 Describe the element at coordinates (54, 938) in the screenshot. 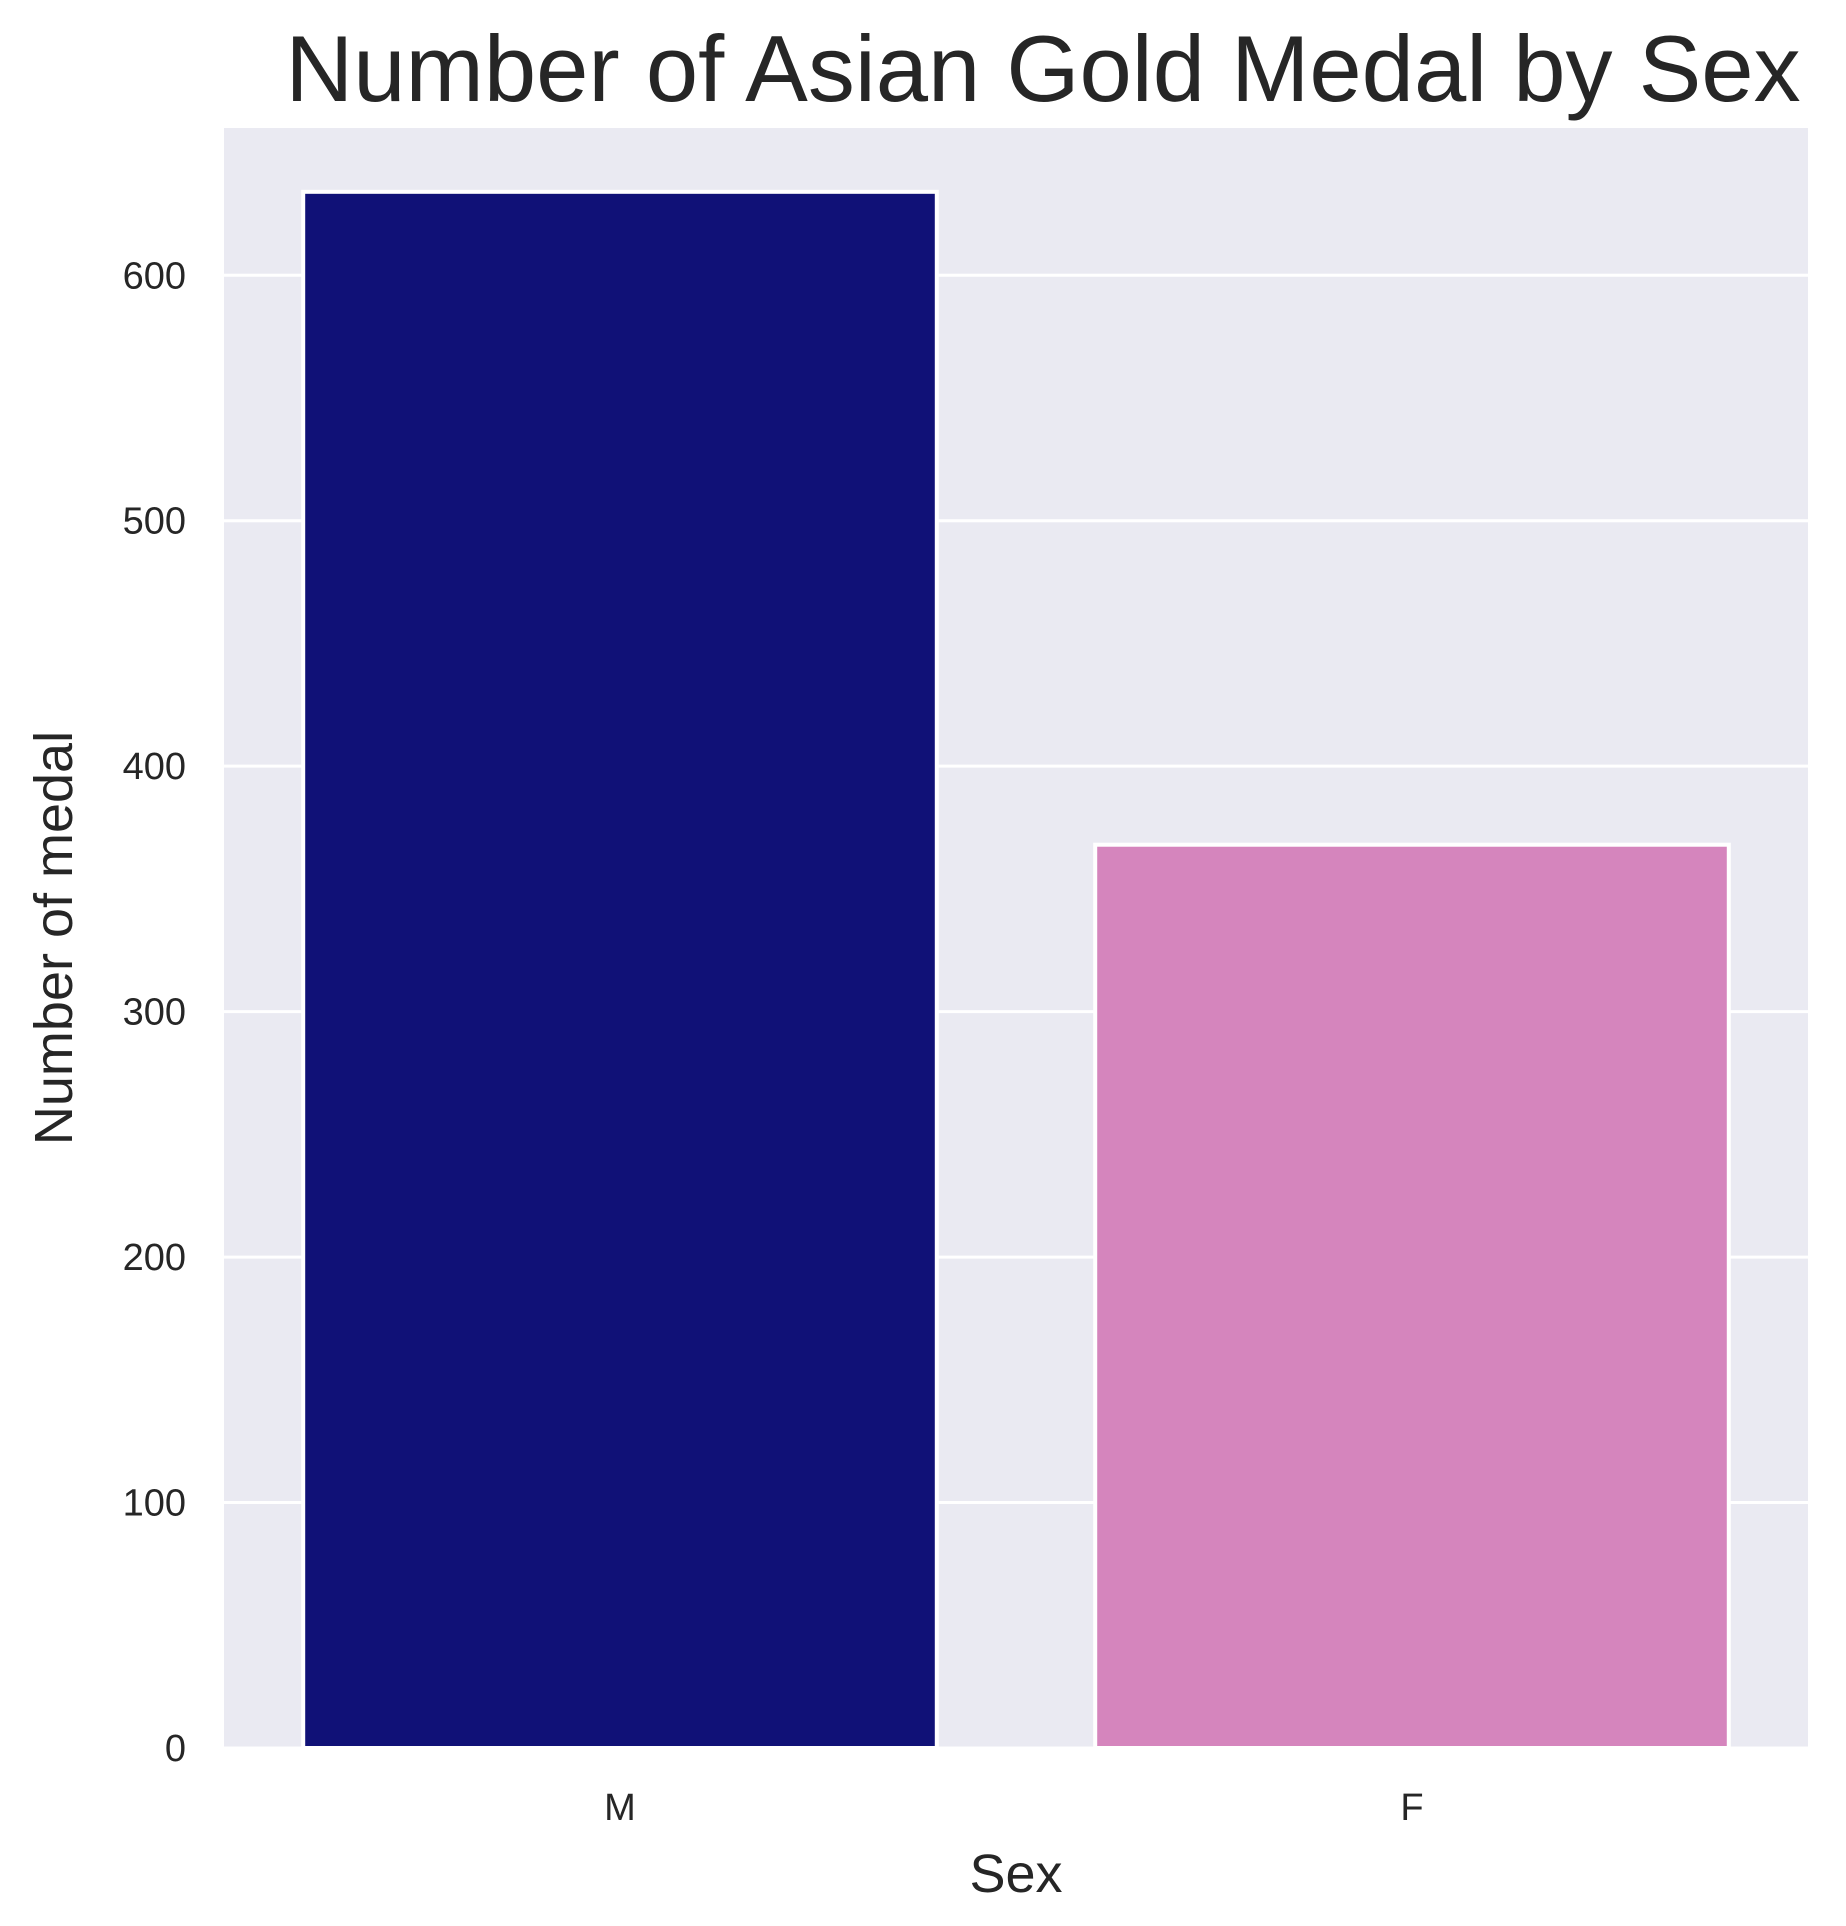

I see `y-axis-label: Number of medal` at that location.